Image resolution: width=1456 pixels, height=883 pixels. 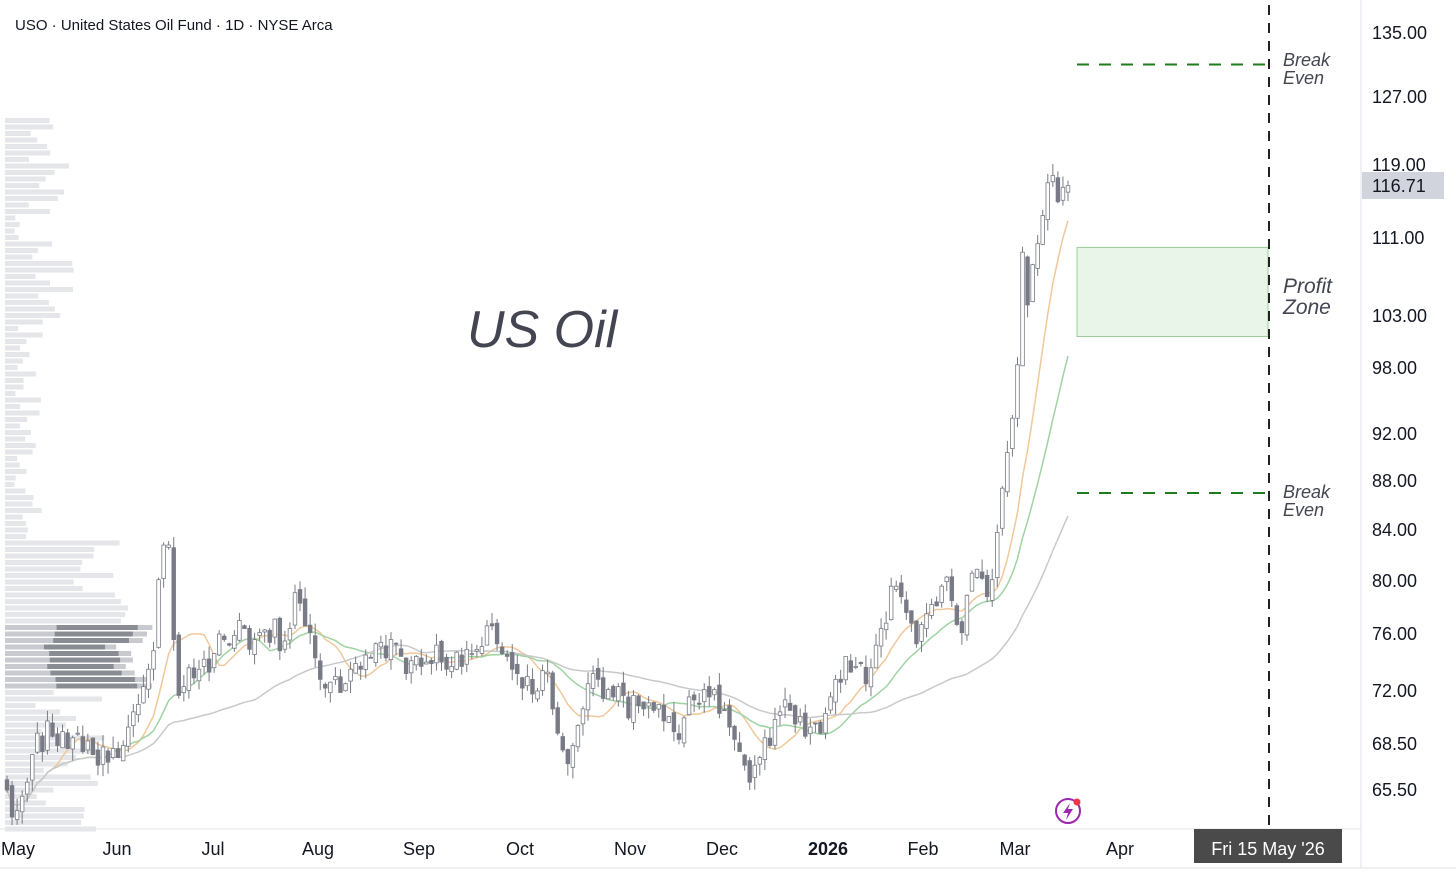 I want to click on time-axis-tick-label: Feb, so click(x=922, y=849).